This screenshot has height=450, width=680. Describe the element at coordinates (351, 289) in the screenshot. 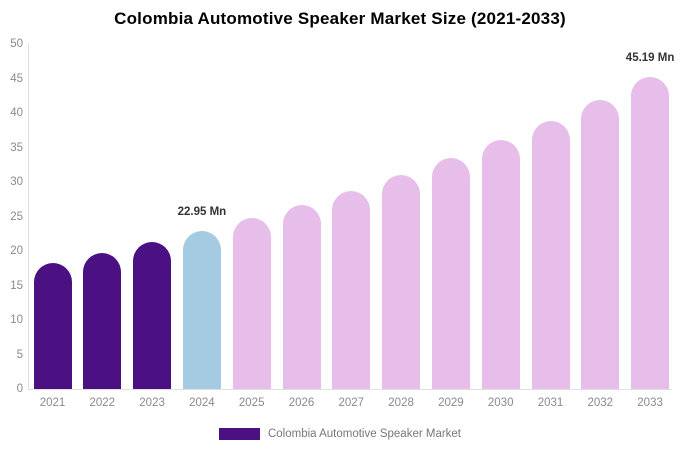

I see `bar-2027` at that location.